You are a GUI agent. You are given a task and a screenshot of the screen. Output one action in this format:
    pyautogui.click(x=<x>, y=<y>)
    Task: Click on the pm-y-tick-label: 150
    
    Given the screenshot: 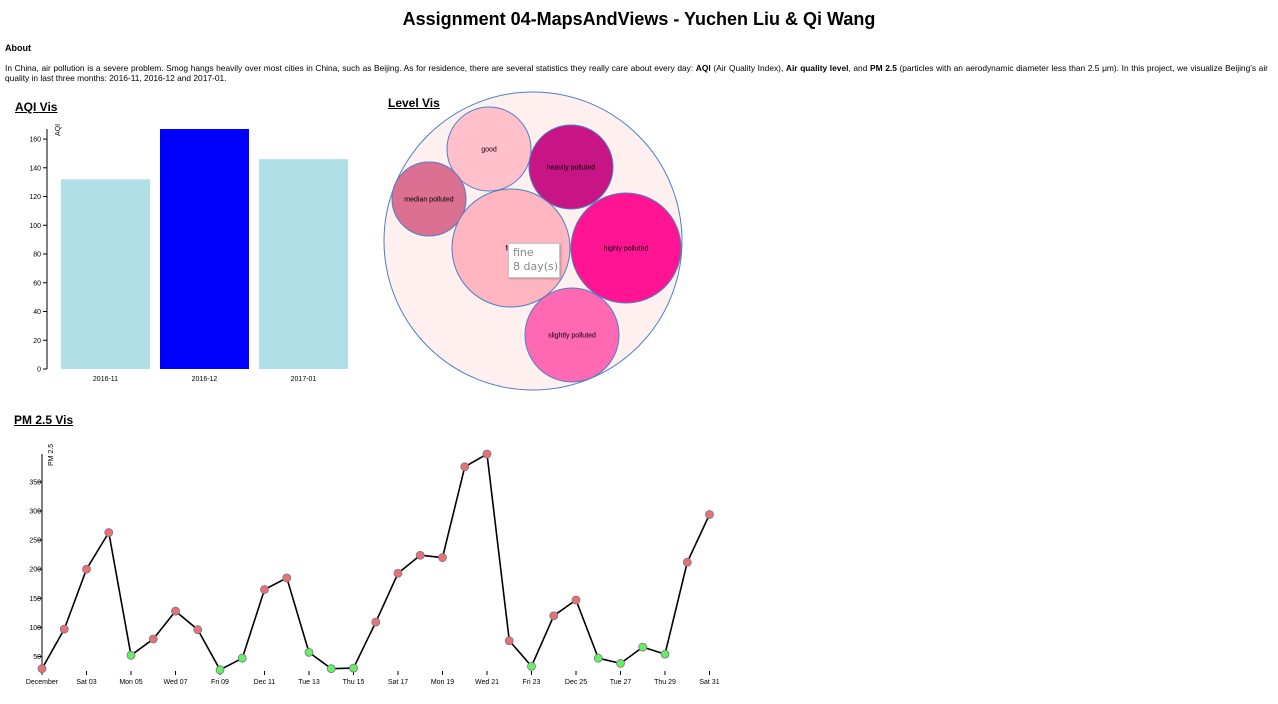 What is the action you would take?
    pyautogui.click(x=35, y=599)
    